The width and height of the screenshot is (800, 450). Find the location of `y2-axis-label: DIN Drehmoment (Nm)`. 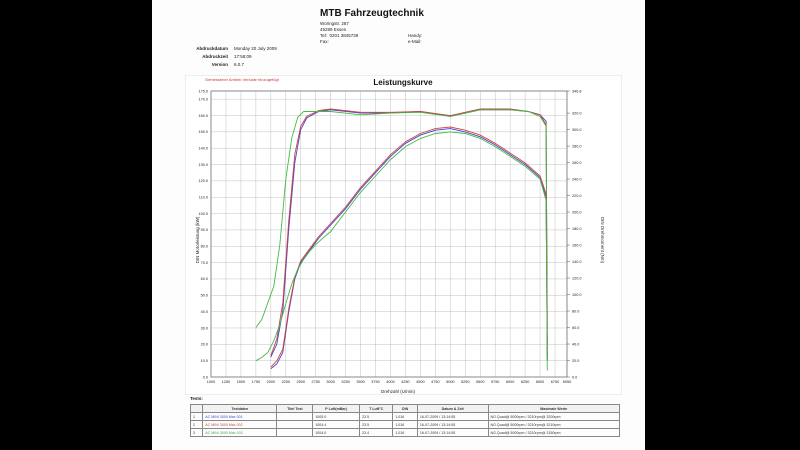

y2-axis-label: DIN Drehmoment (Nm) is located at coordinates (602, 240).